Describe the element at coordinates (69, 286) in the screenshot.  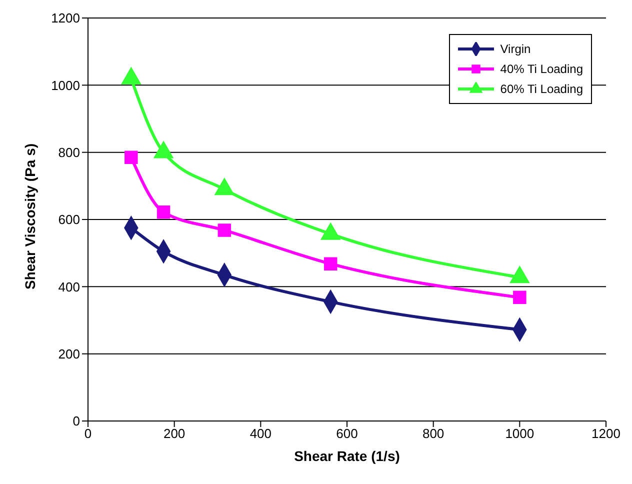
I see `y-tick-label: 400` at that location.